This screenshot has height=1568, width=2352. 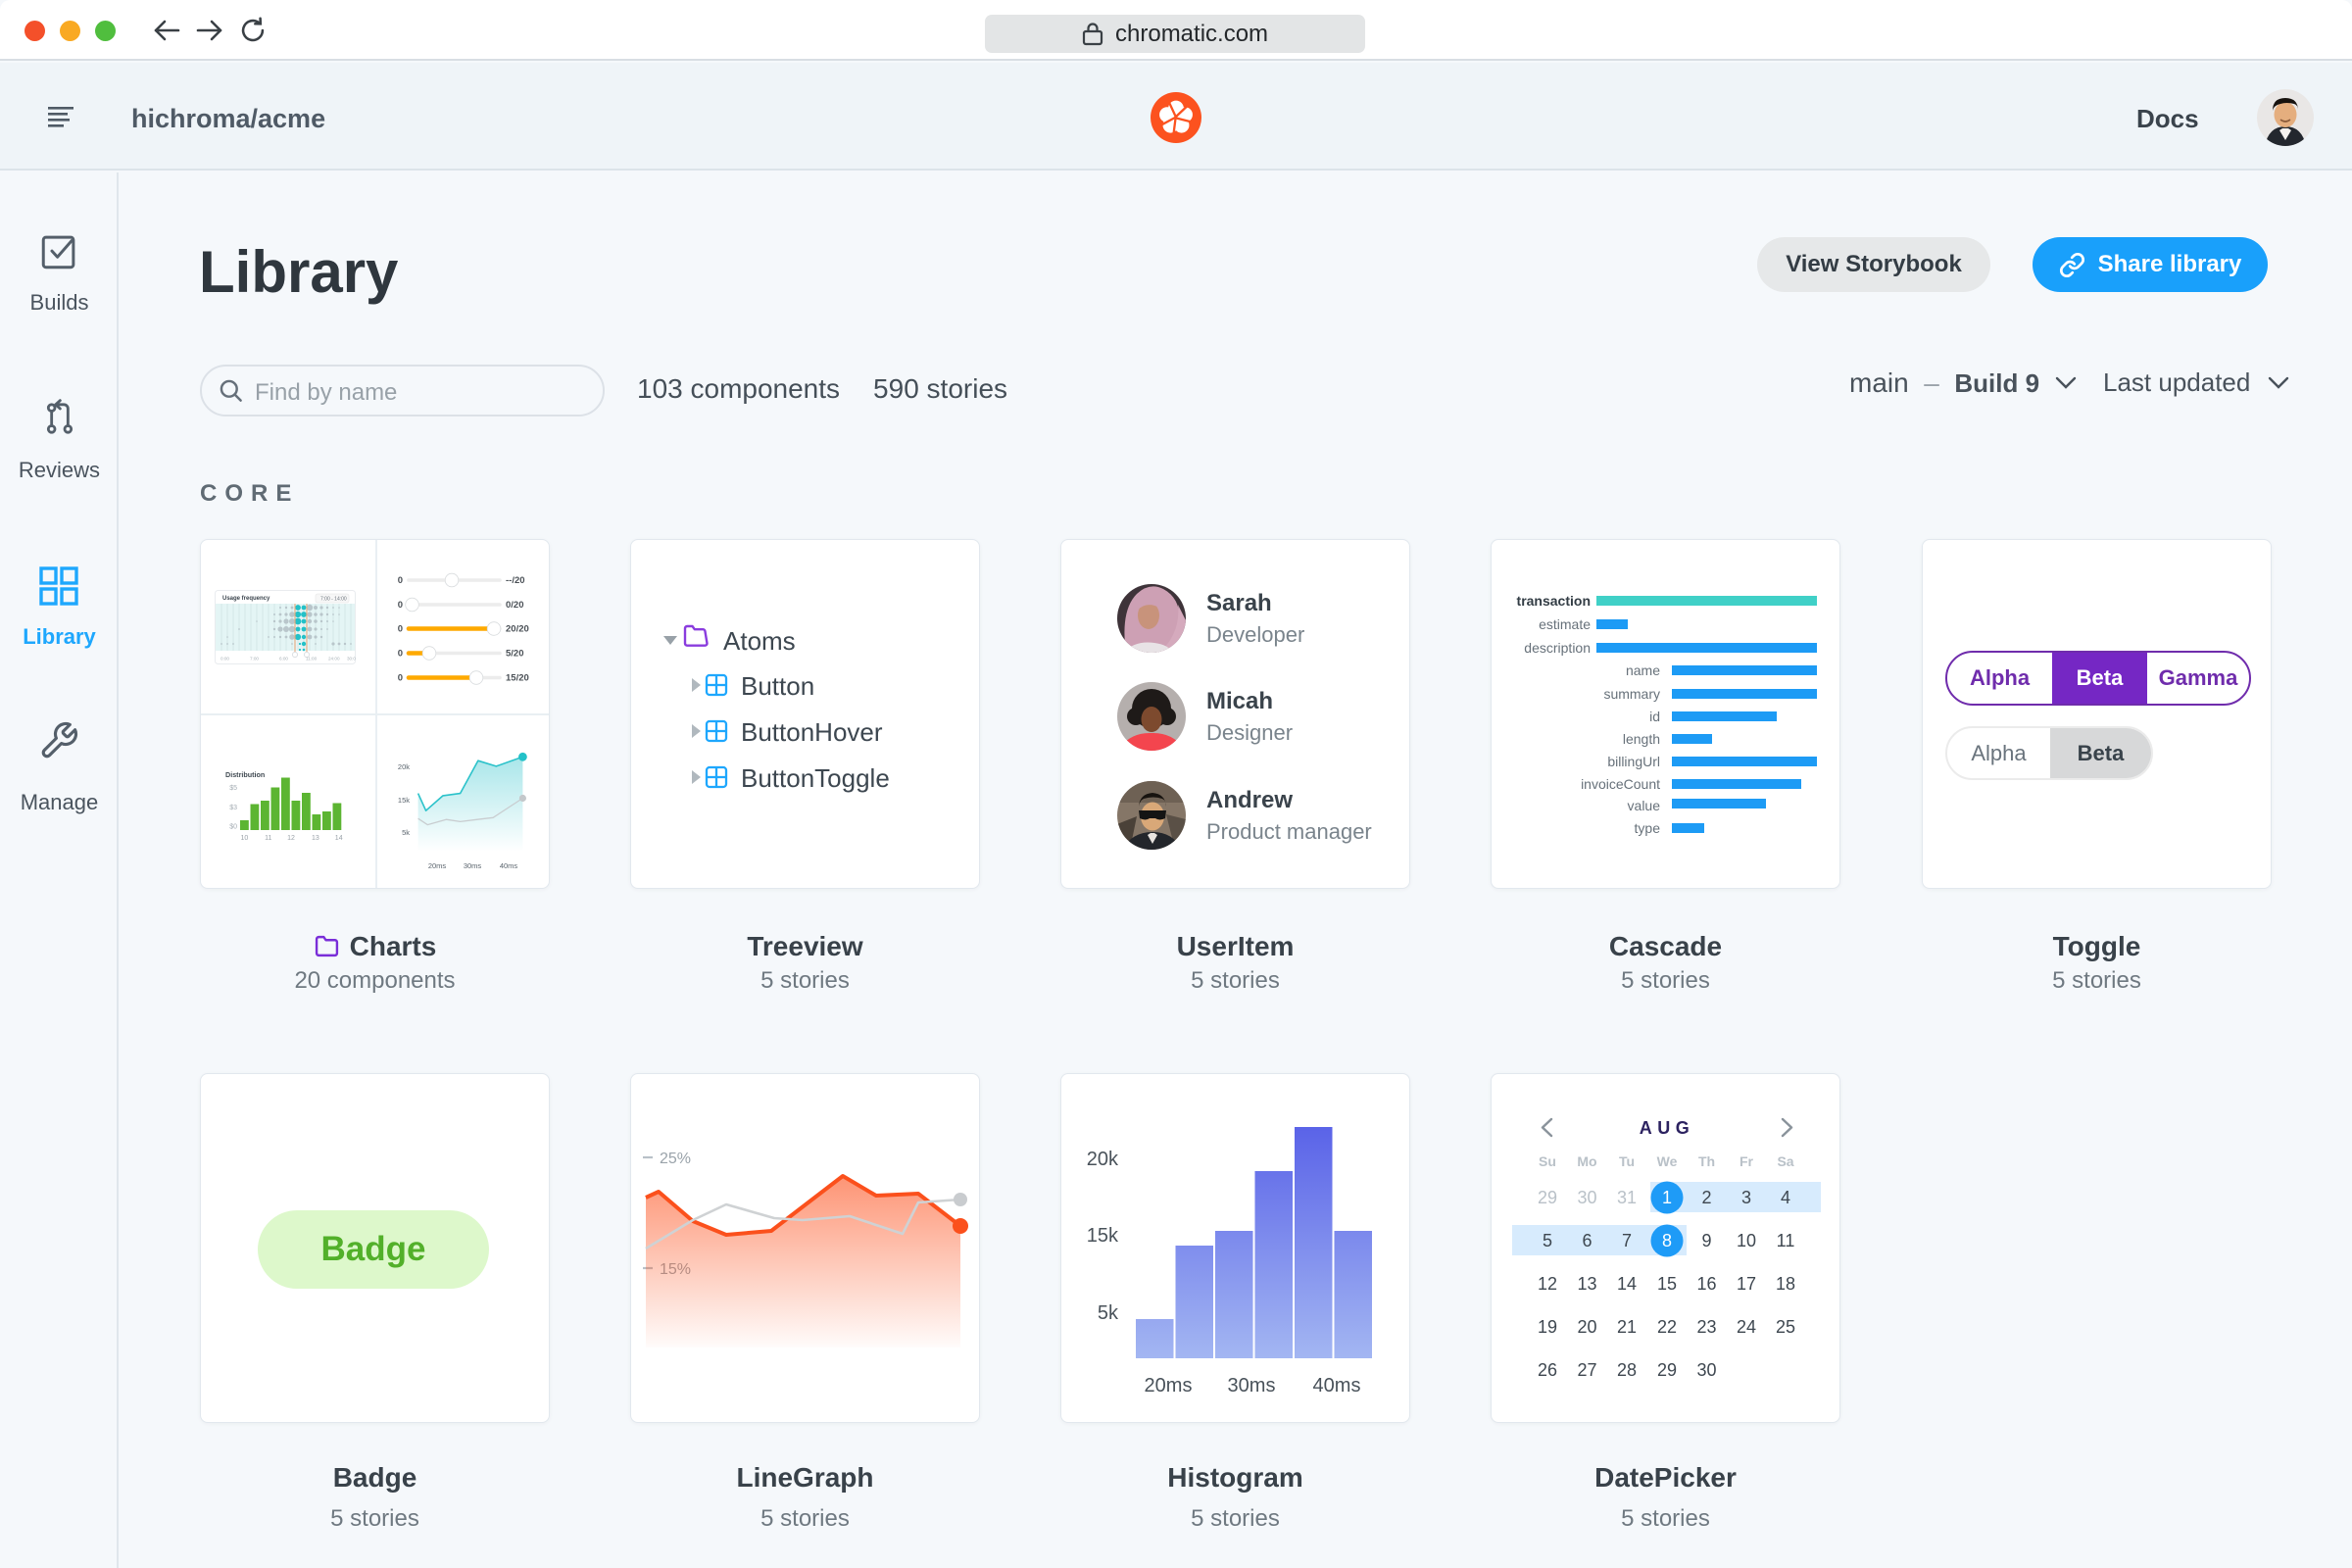 What do you see at coordinates (777, 686) in the screenshot?
I see `svg-text: Button` at bounding box center [777, 686].